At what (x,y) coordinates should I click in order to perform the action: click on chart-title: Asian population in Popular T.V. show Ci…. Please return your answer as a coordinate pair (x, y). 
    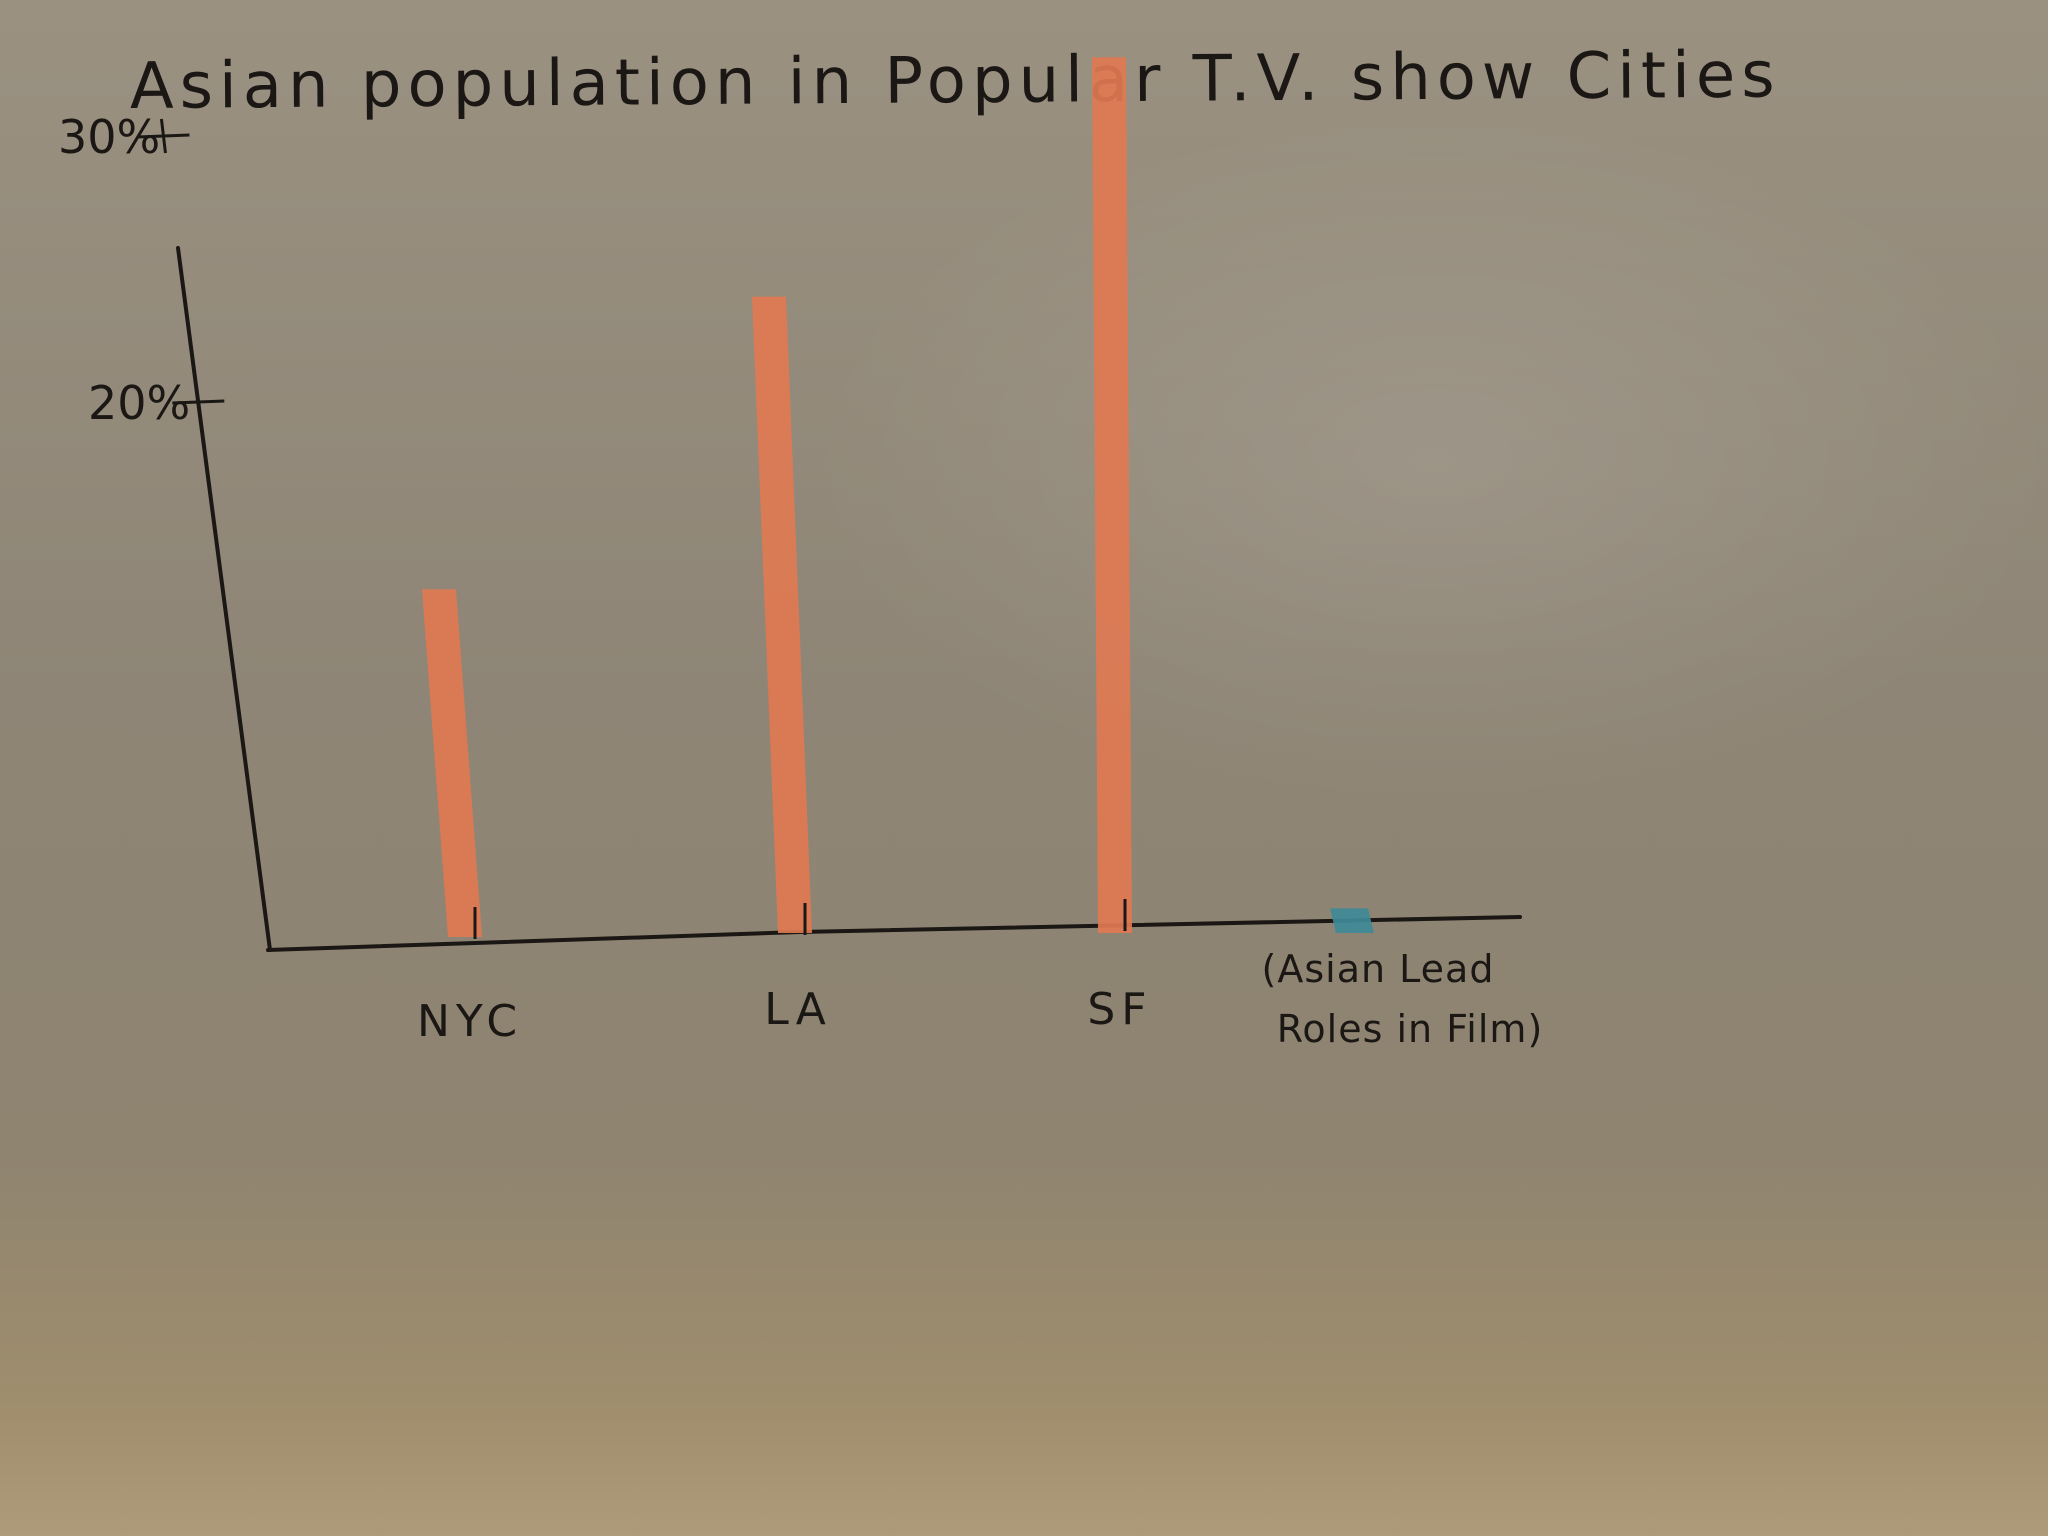
    Looking at the image, I should click on (955, 81).